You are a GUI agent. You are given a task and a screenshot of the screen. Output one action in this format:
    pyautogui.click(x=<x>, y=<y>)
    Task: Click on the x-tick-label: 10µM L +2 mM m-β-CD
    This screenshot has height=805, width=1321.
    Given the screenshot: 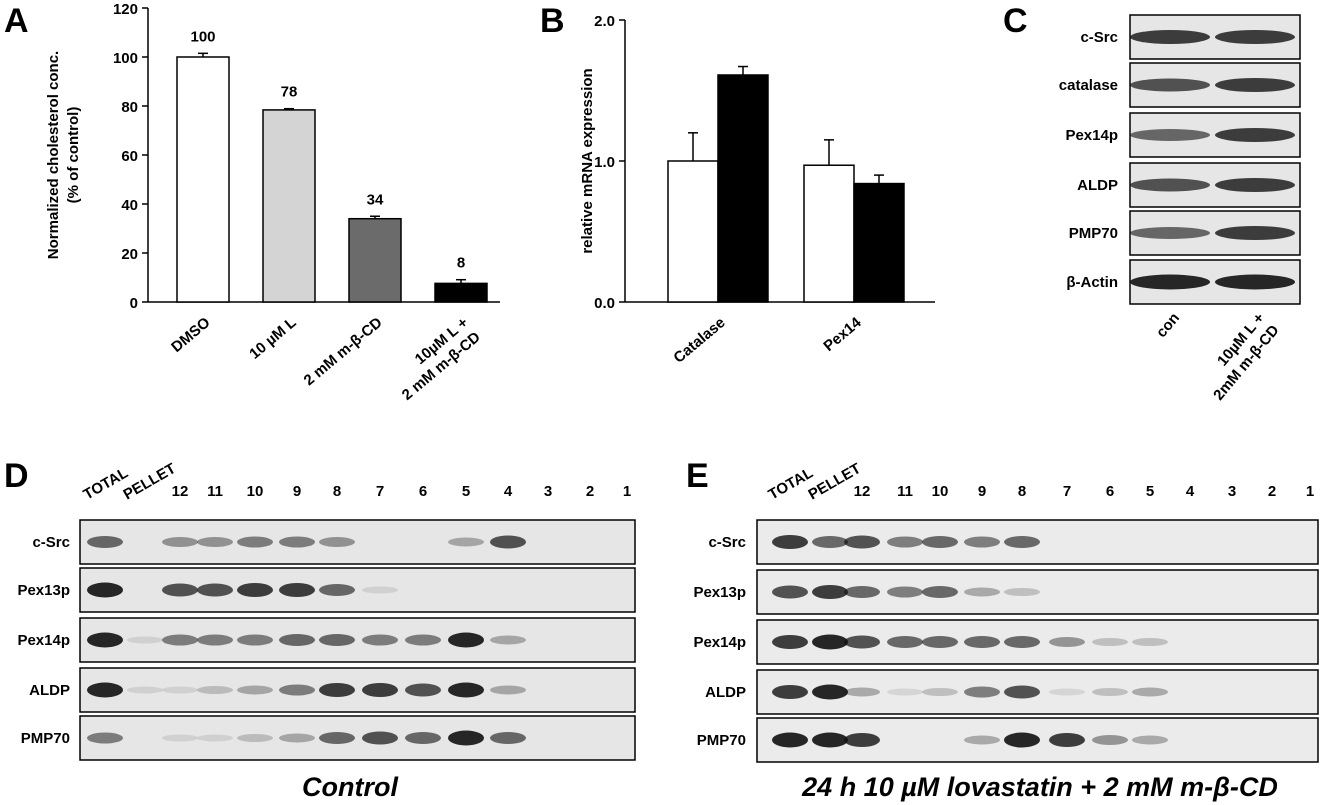 What is the action you would take?
    pyautogui.click(x=435, y=359)
    